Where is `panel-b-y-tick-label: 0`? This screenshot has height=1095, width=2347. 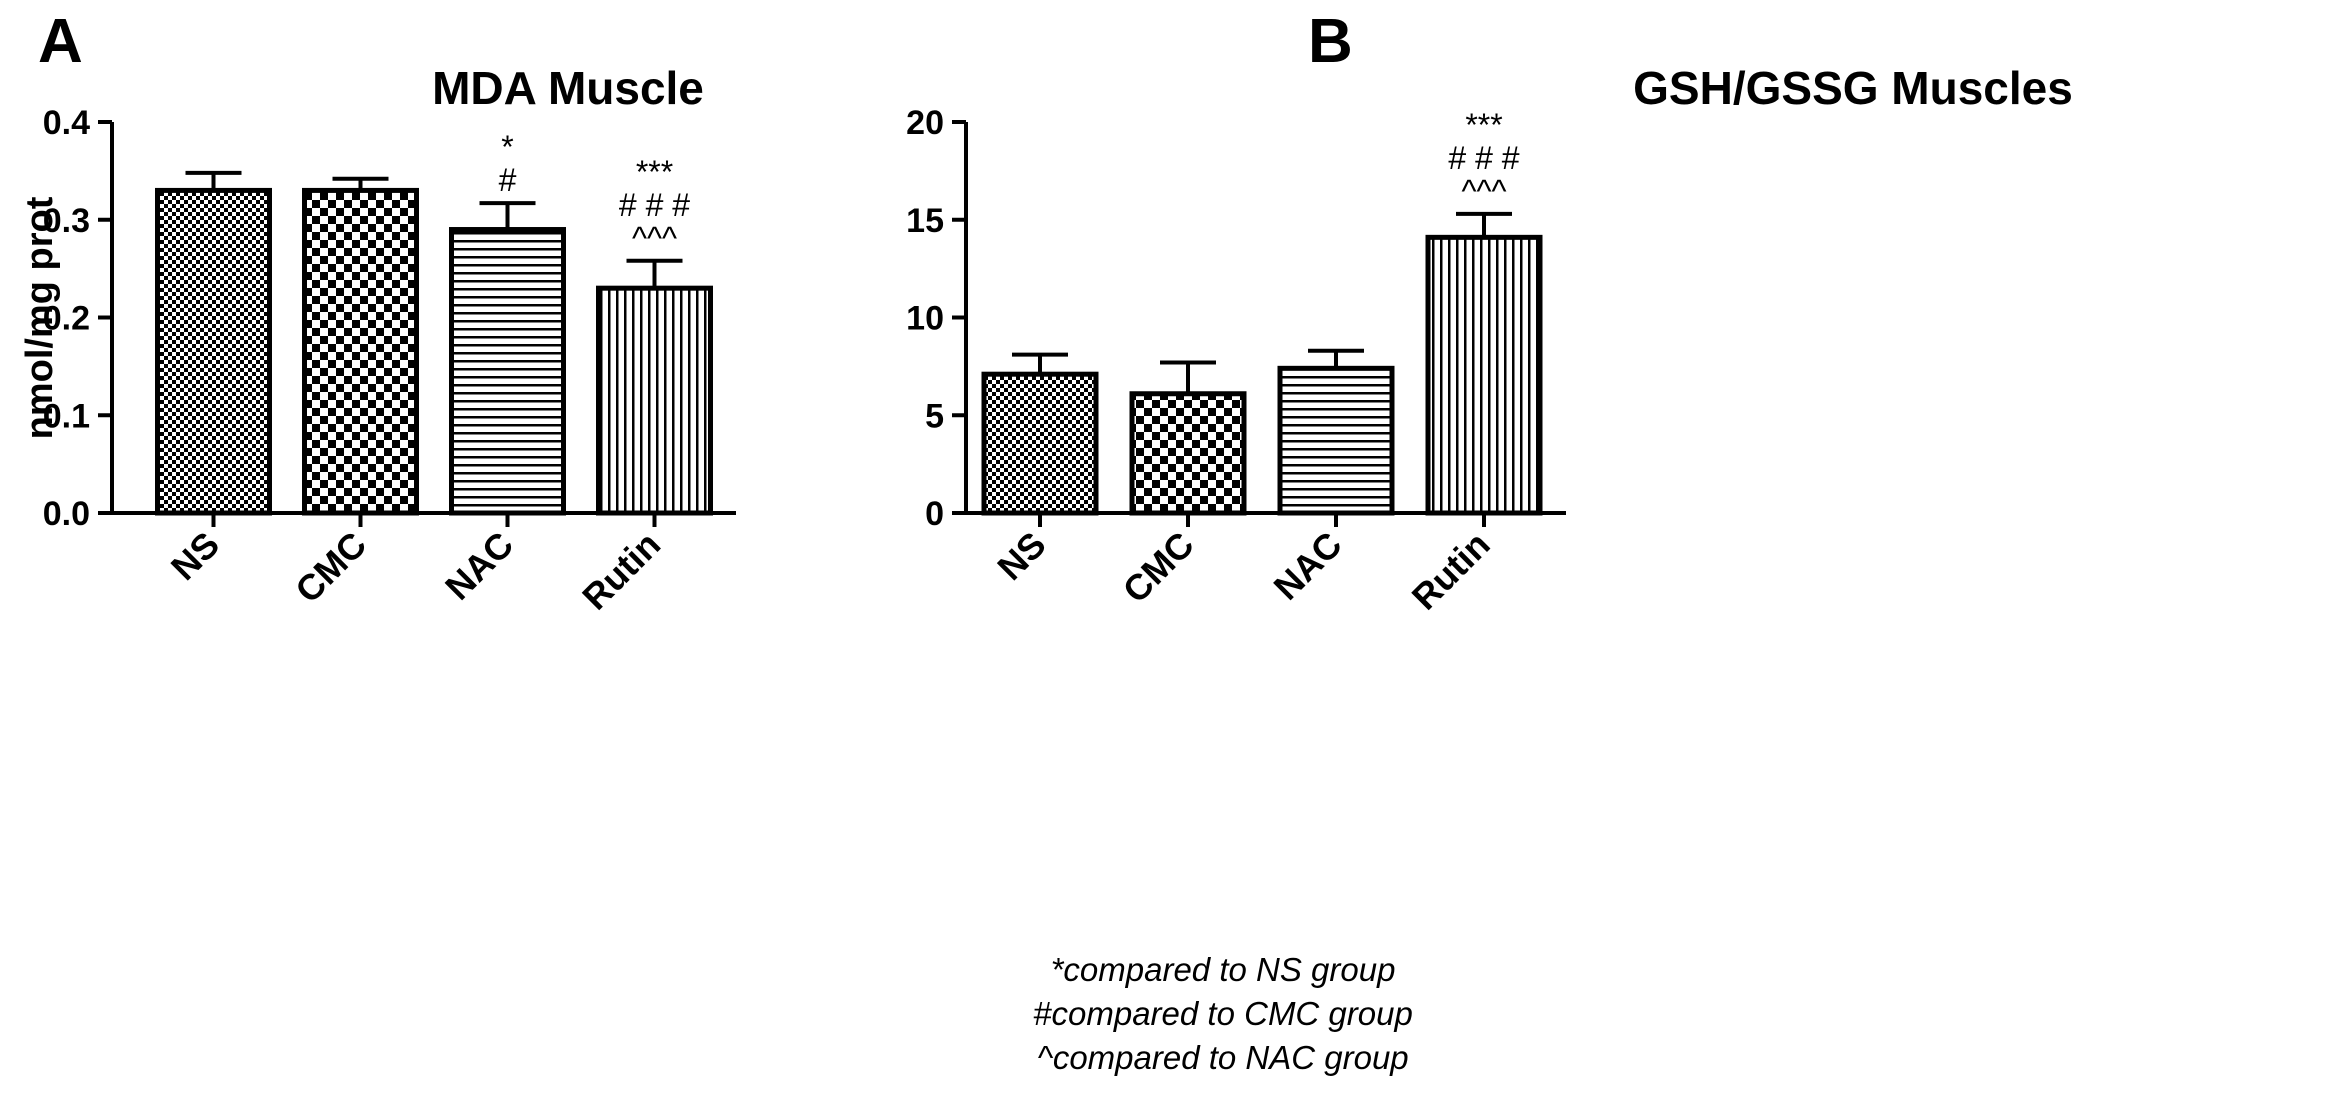
panel-b-y-tick-label: 0 is located at coordinates (934, 514).